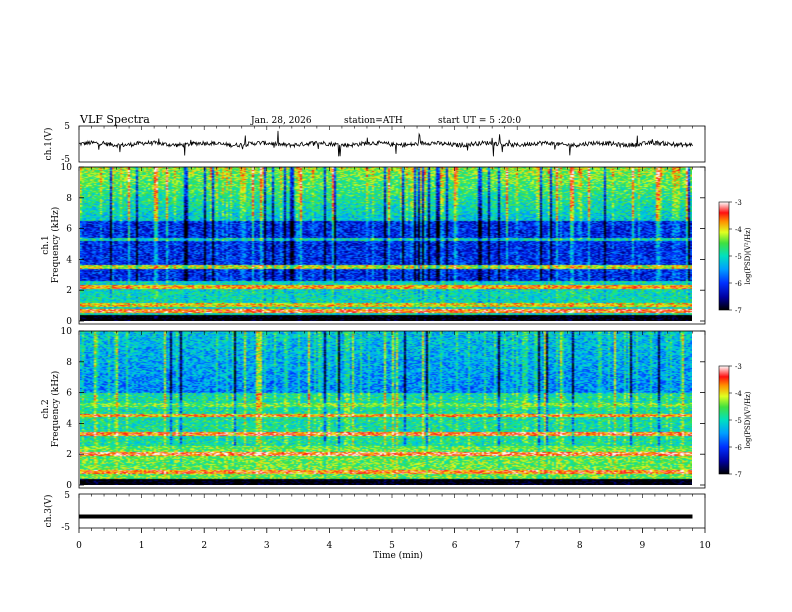 This screenshot has height=612, width=792. I want to click on ch3-waveform-panel: 5 -5 ch.3(V), so click(374, 512).